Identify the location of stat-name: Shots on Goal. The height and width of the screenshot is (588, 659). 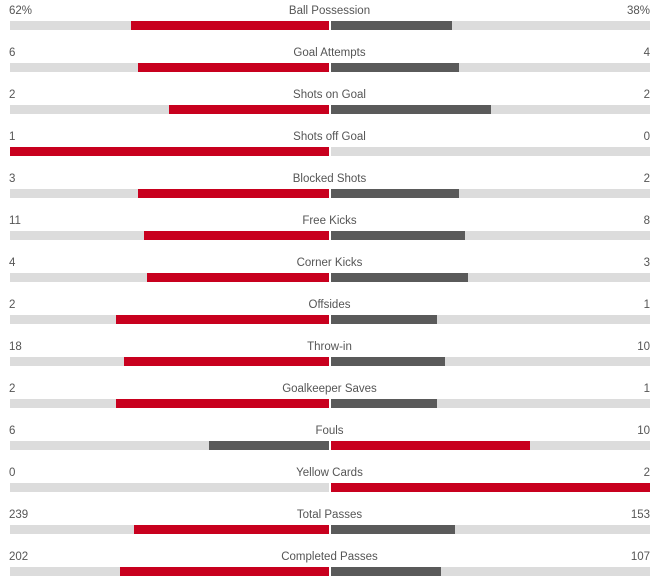
(329, 95).